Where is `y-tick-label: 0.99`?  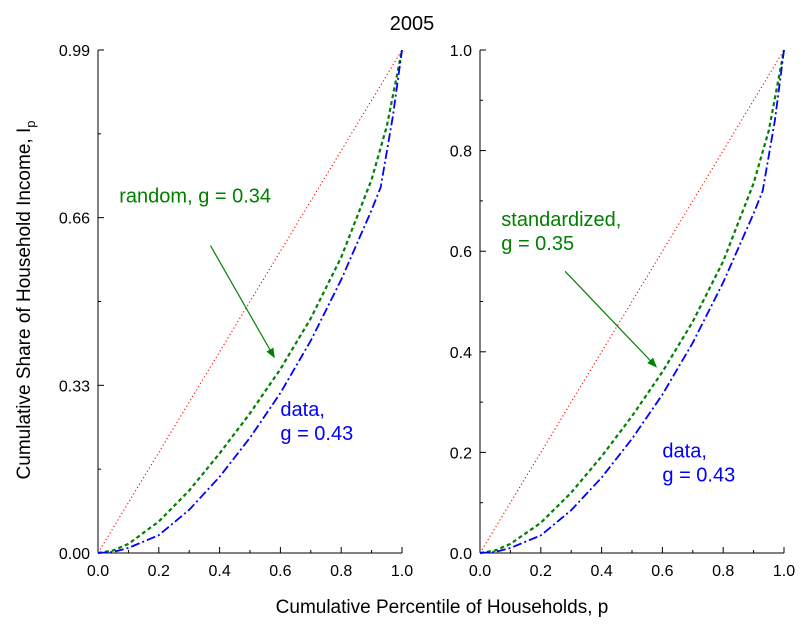
y-tick-label: 0.99 is located at coordinates (74, 51).